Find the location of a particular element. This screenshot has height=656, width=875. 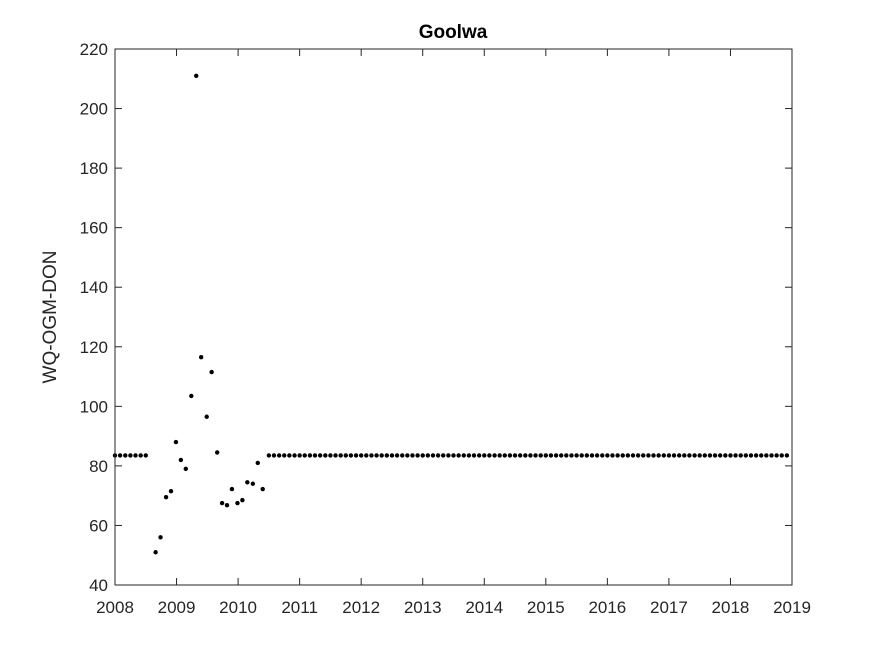

x-tick-label: 2012 is located at coordinates (361, 607).